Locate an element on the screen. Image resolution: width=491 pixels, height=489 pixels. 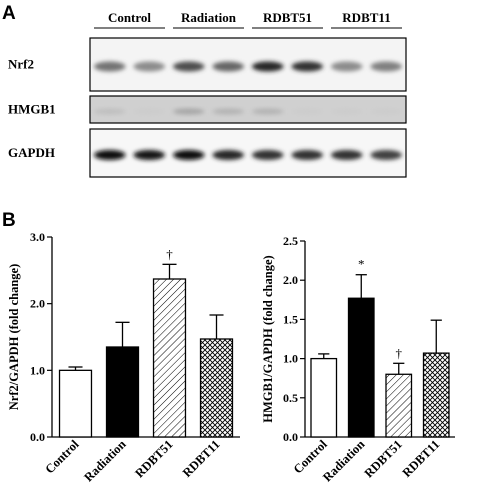
group-label: RDBT11 is located at coordinates (366, 17).